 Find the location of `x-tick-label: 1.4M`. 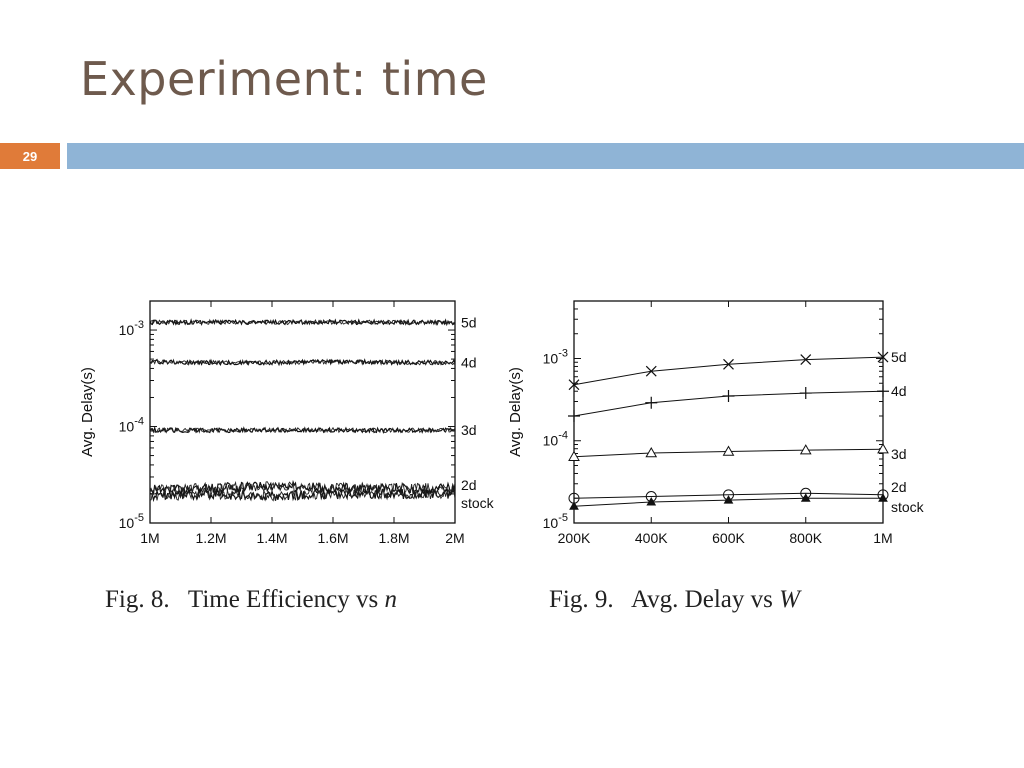

x-tick-label: 1.4M is located at coordinates (271, 538).